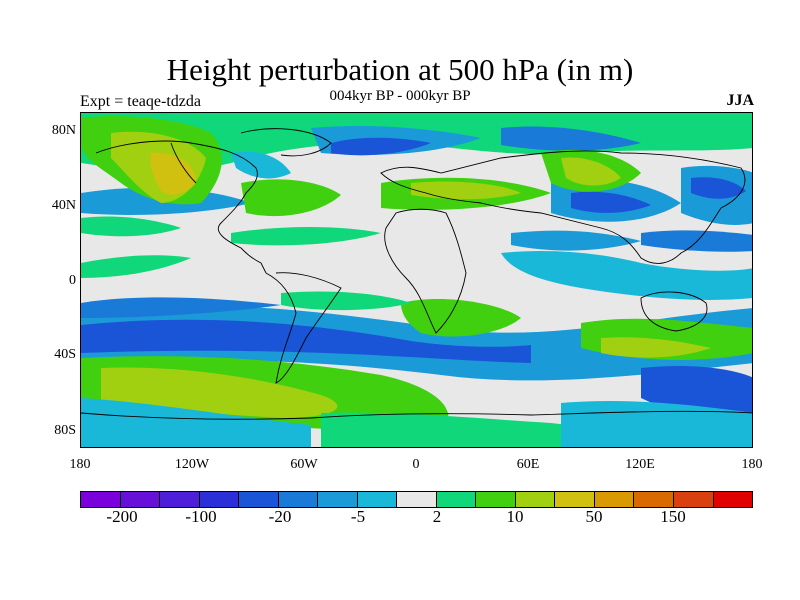 The image size is (800, 600). What do you see at coordinates (140, 101) in the screenshot?
I see `experiment-label: Expt = teaqe-tdzda` at bounding box center [140, 101].